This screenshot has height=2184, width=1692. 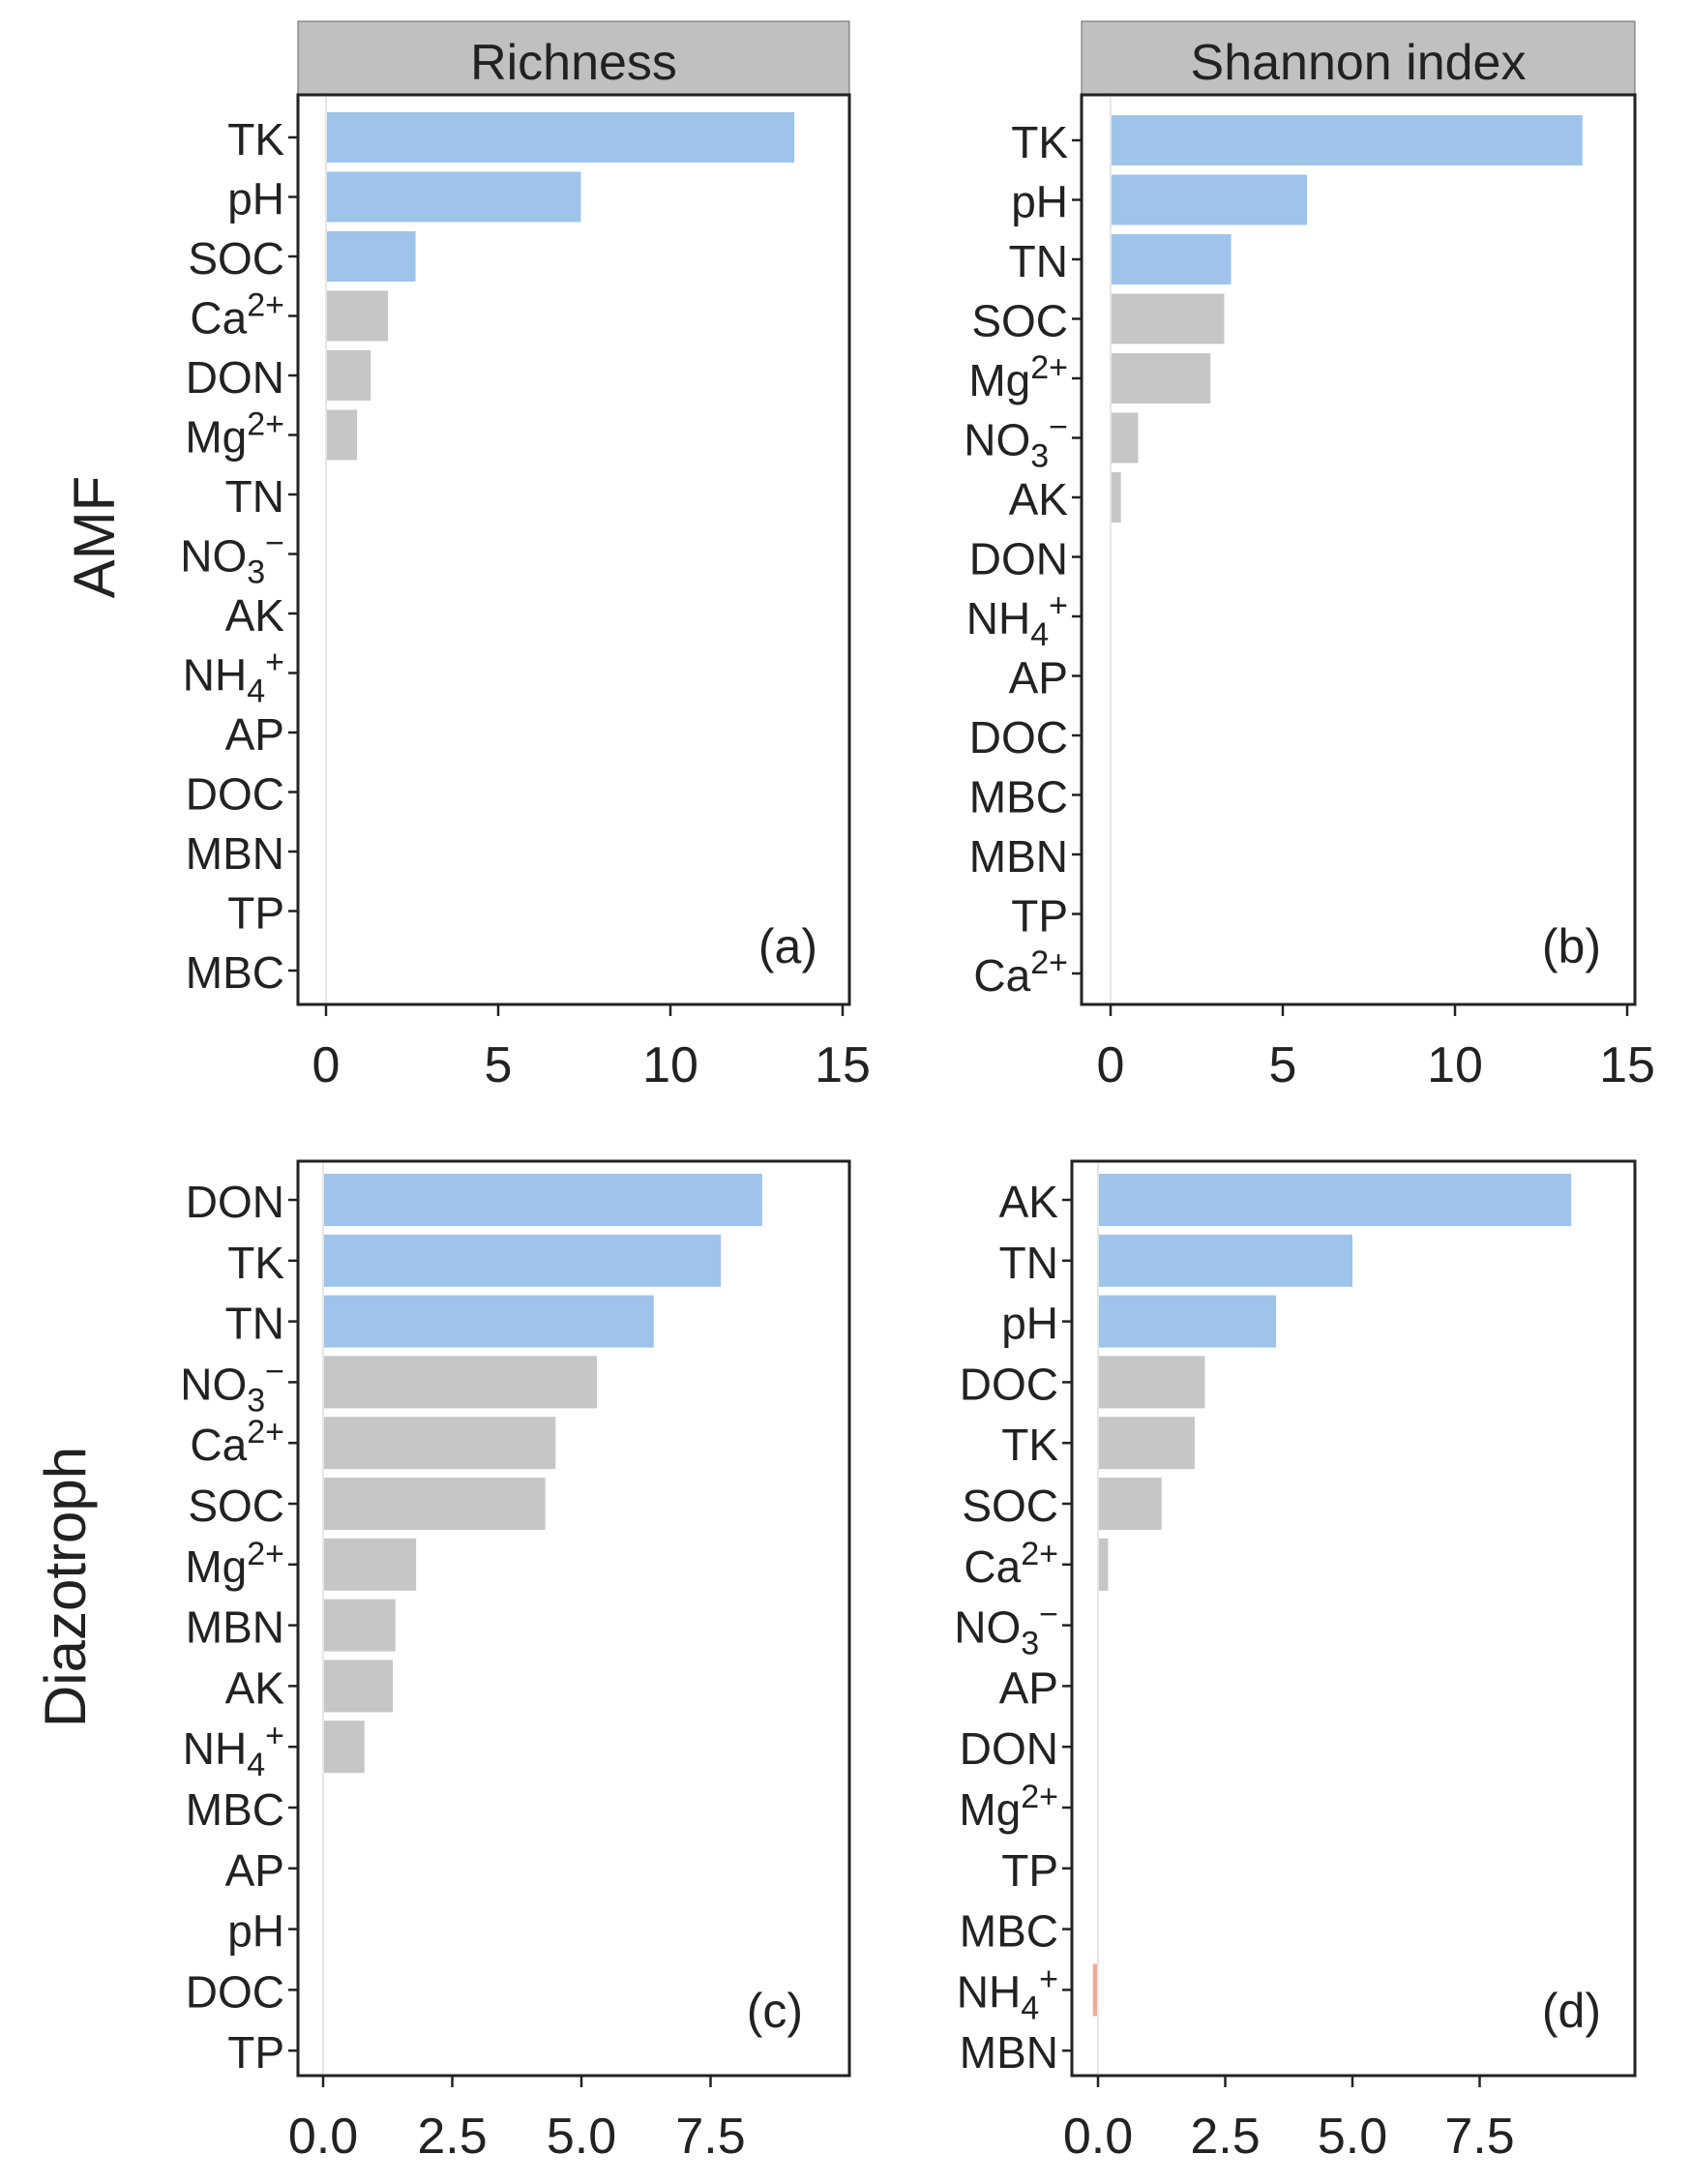 I want to click on category-label-a-soc: SOC, so click(x=236, y=258).